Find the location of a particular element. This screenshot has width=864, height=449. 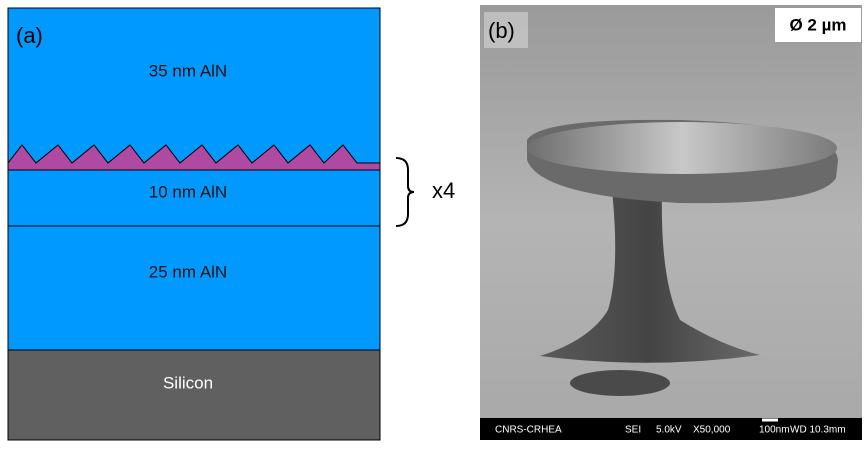

layer-label: 35 nm AlN is located at coordinates (188, 70).